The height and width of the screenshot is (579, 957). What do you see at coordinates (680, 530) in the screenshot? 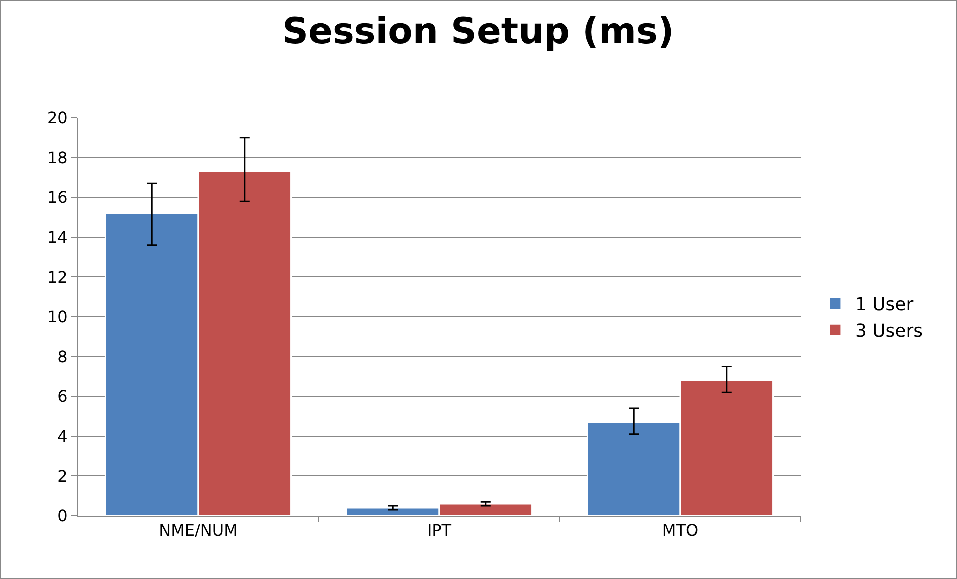
I see `x-tick-label: MTO` at bounding box center [680, 530].